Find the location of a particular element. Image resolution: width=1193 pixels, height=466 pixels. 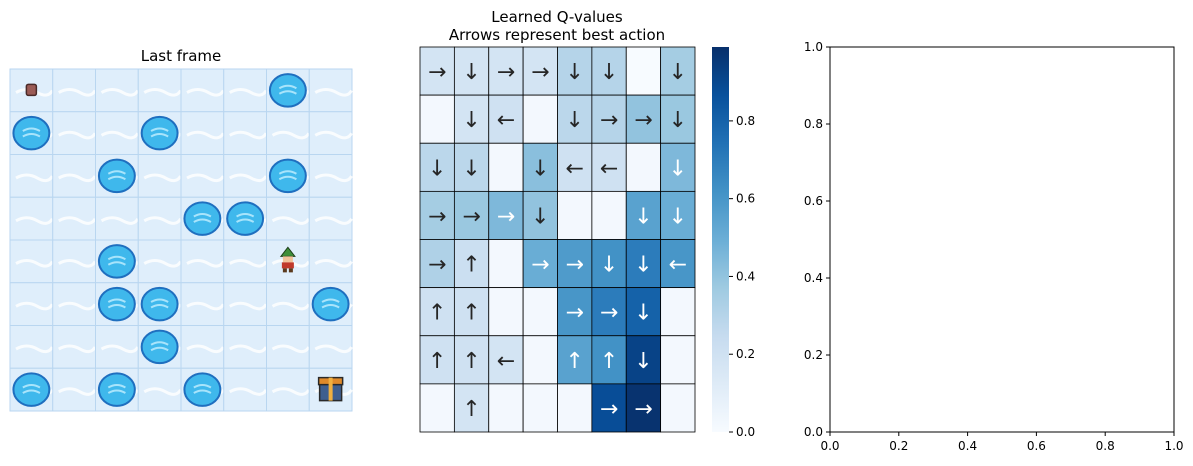

goal-gift-icon is located at coordinates (330, 389).